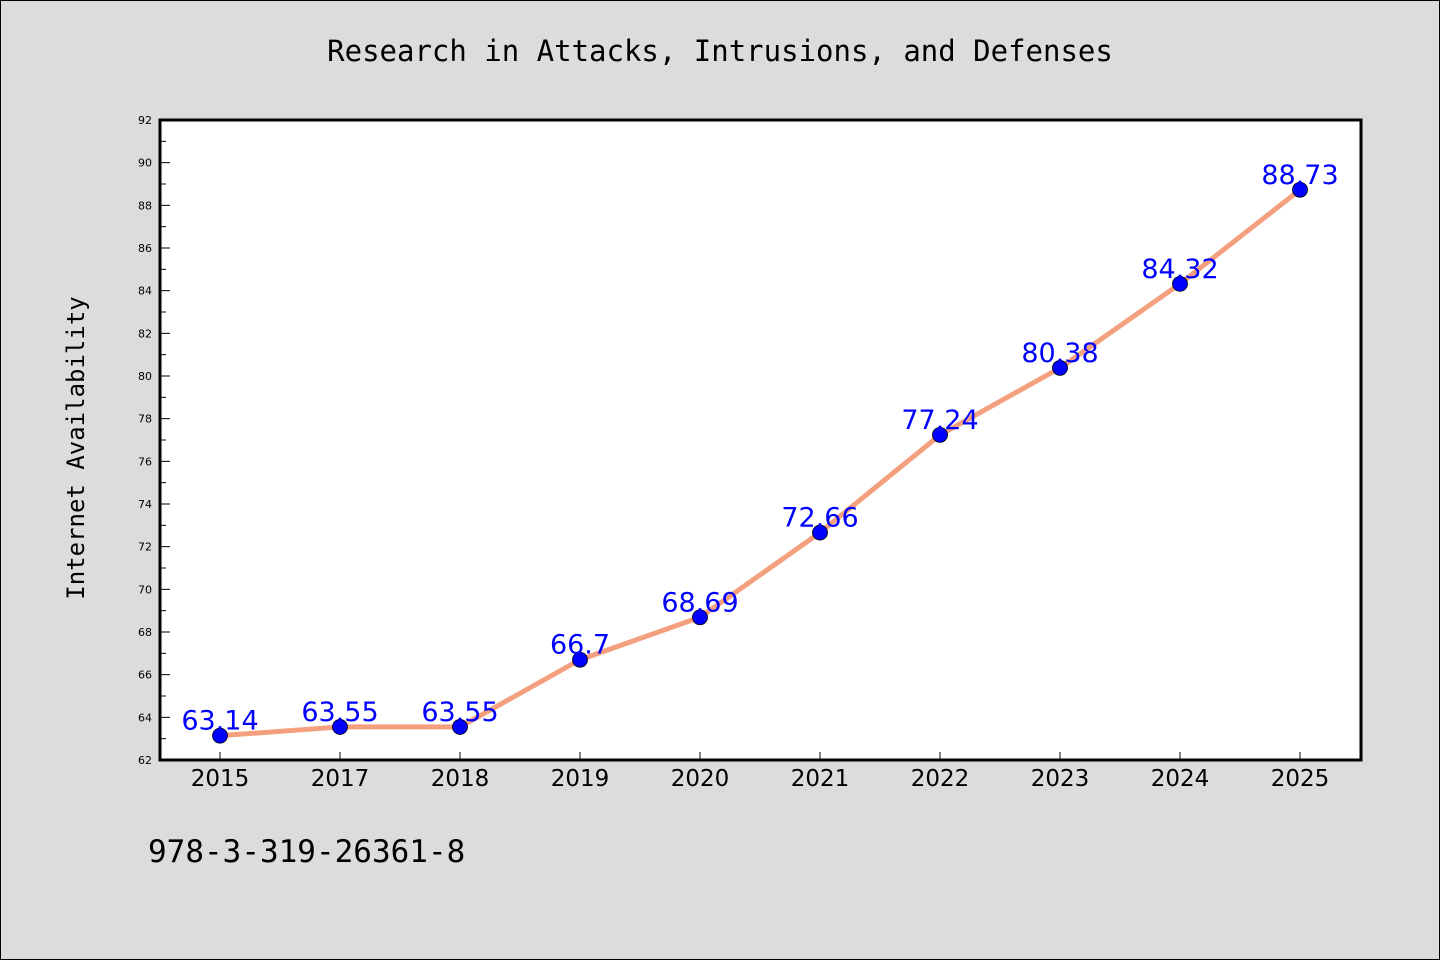 The height and width of the screenshot is (960, 1440). I want to click on data-label: 88.73, so click(1299, 175).